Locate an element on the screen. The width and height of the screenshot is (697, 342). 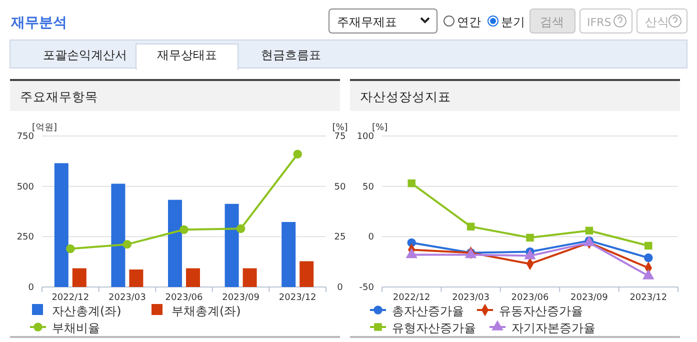
legend-label: 부채총계(좌) is located at coordinates (206, 311).